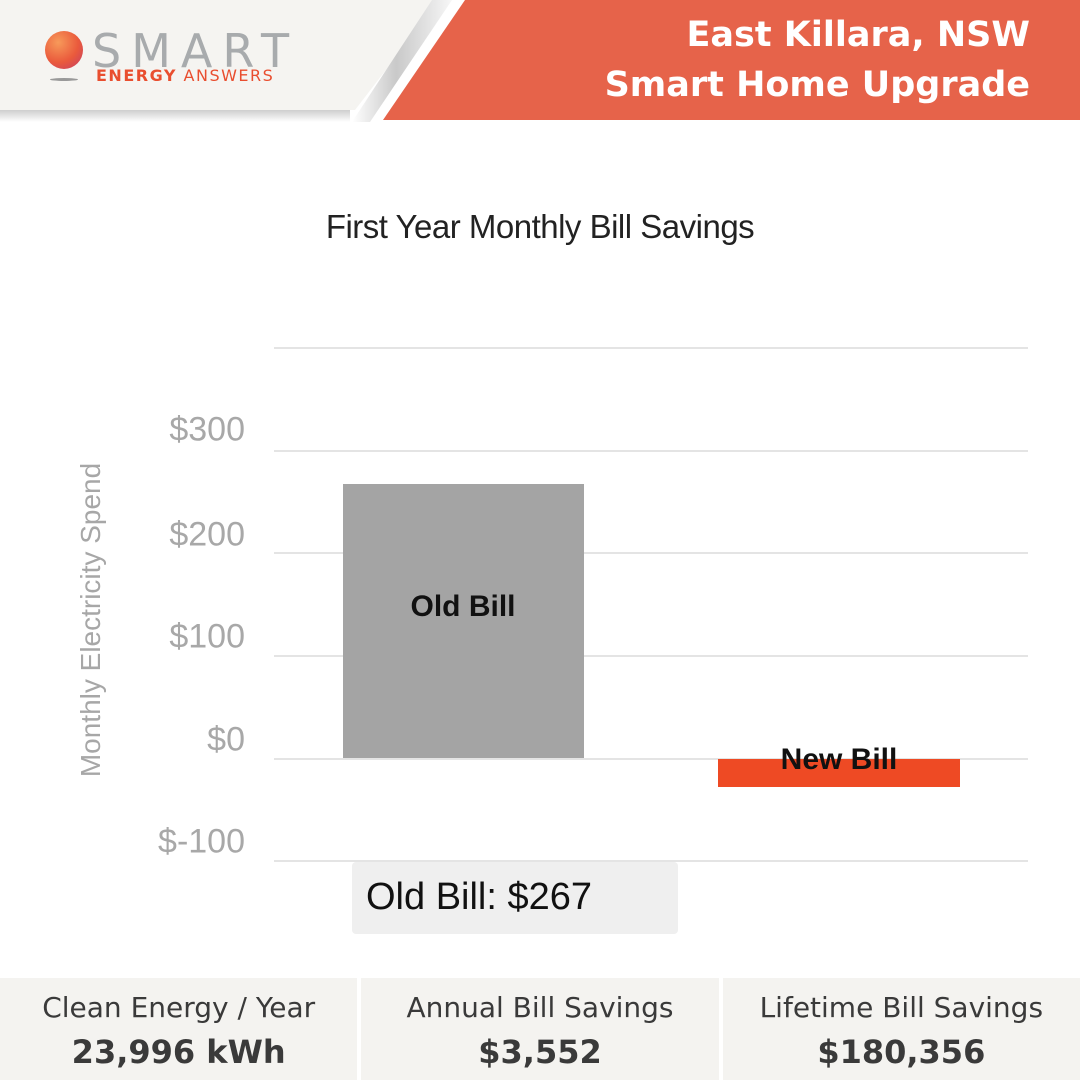 The width and height of the screenshot is (1080, 1080). Describe the element at coordinates (64, 79) in the screenshot. I see `orb-shadow` at that location.